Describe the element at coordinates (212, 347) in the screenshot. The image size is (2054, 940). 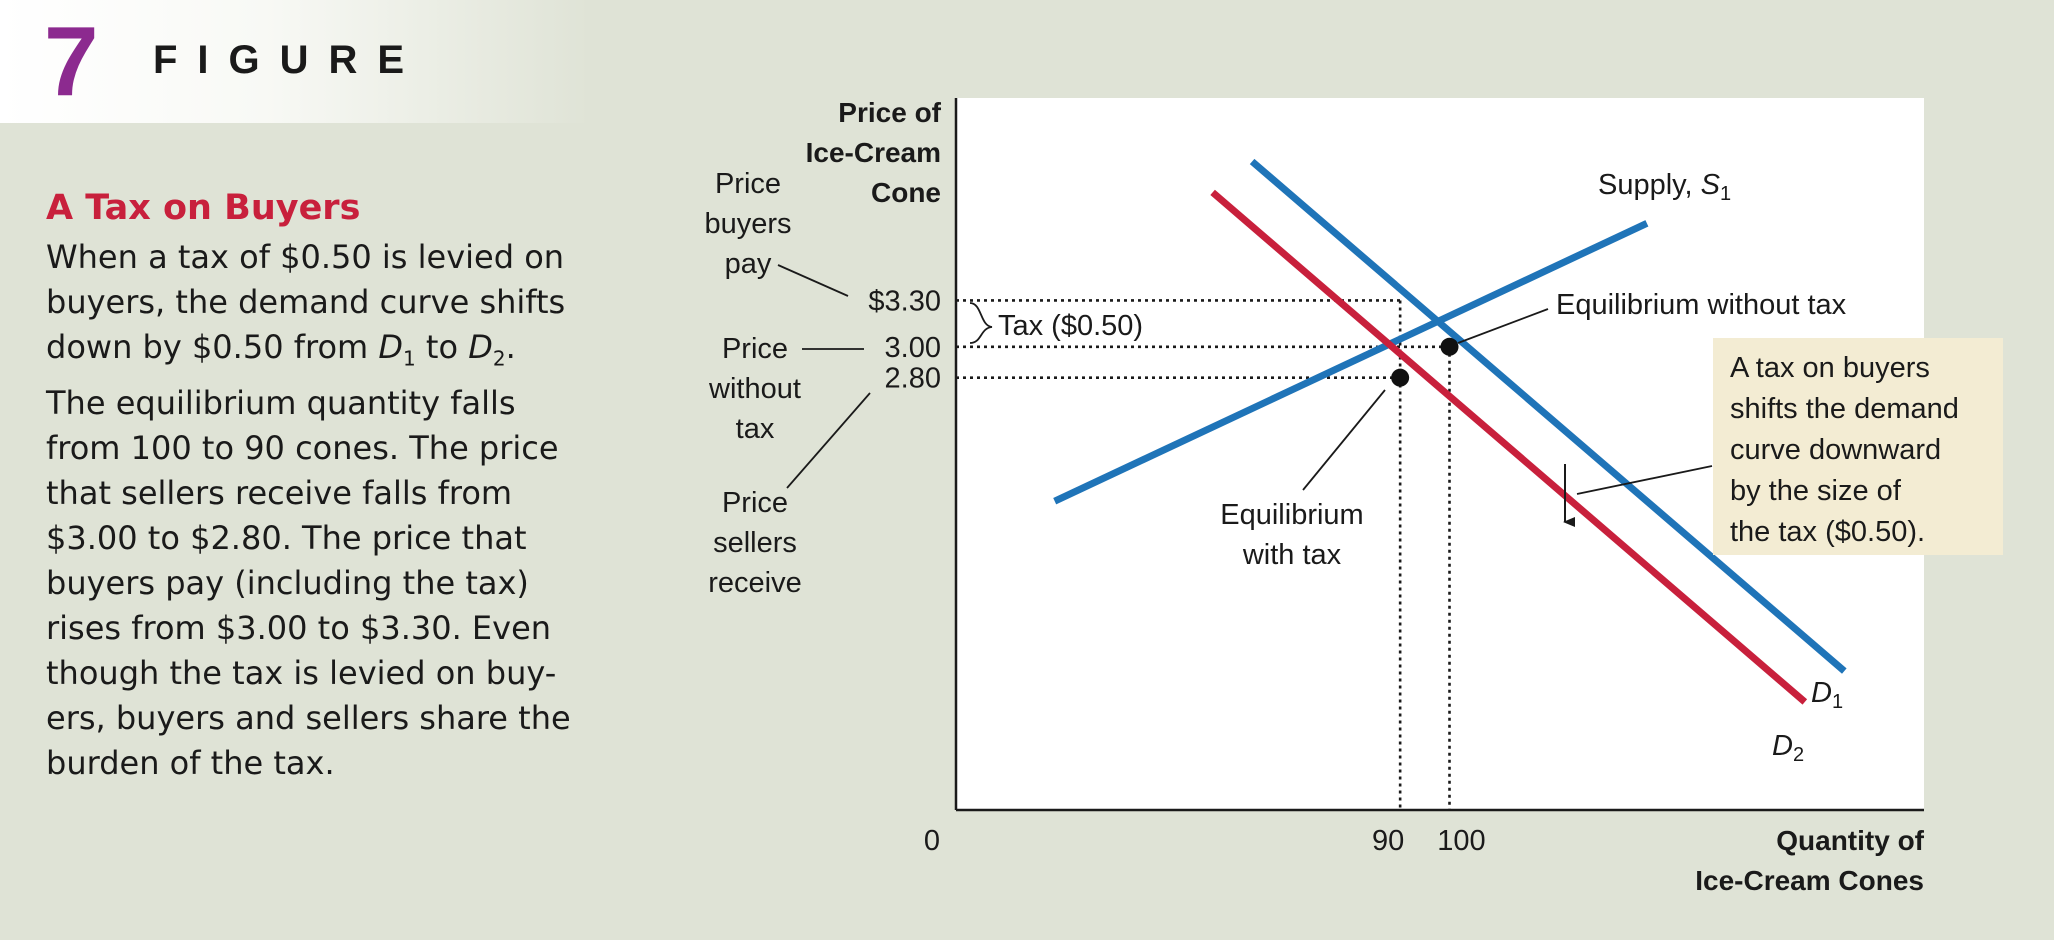
I see `caption-line-part: down by $0.50 from` at that location.